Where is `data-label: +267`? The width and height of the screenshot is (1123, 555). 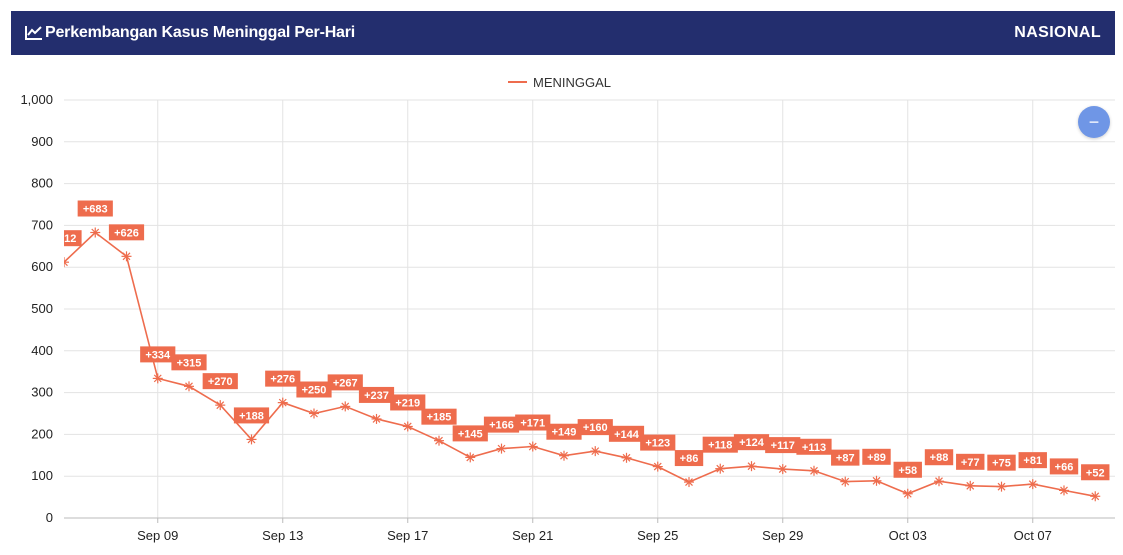
data-label: +267 is located at coordinates (345, 382).